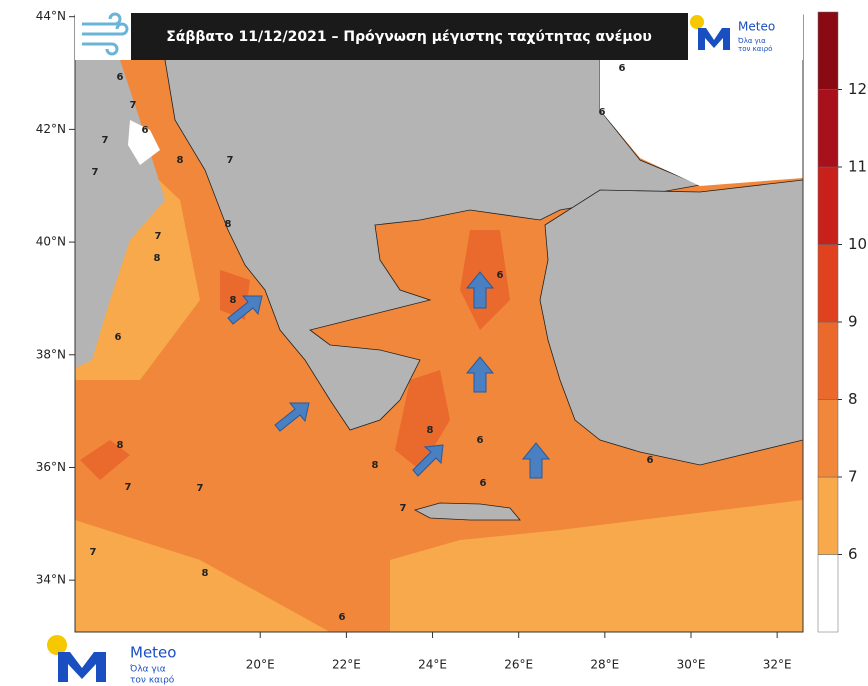  I want to click on lat-tick-label: 36°N, so click(51, 467).